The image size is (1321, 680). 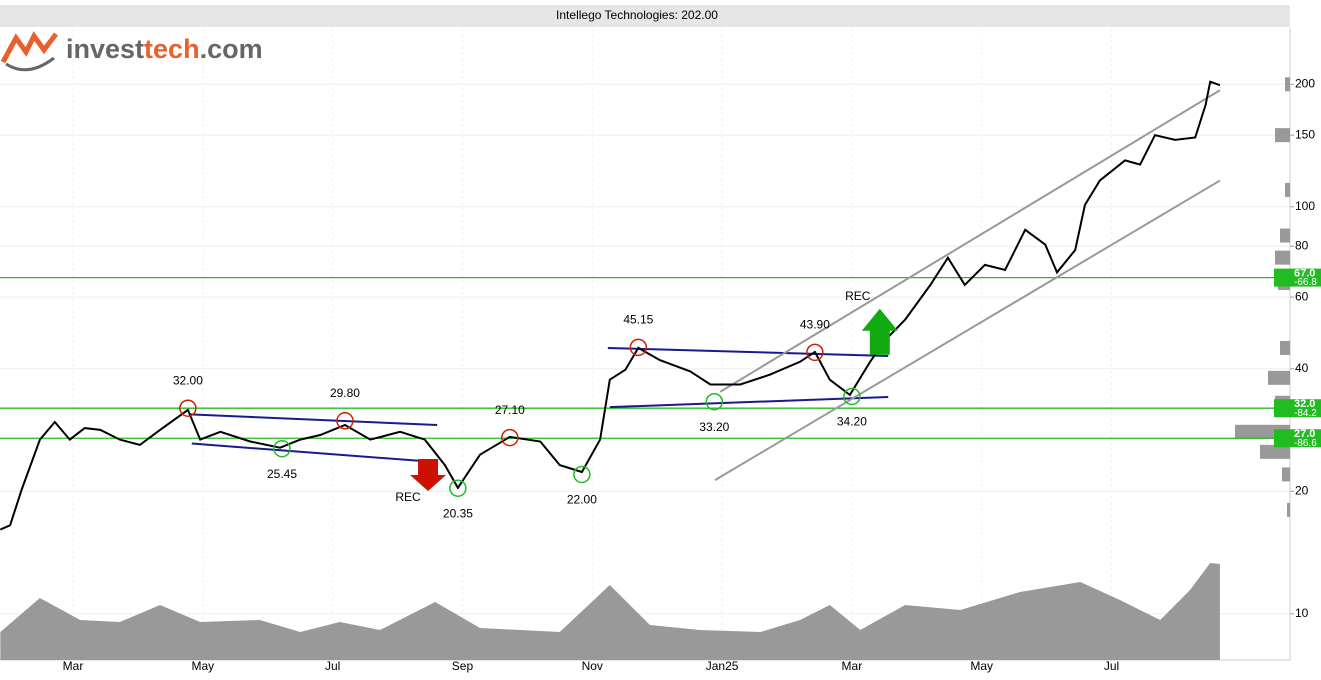 I want to click on y-tick-label: 100, so click(x=1305, y=206).